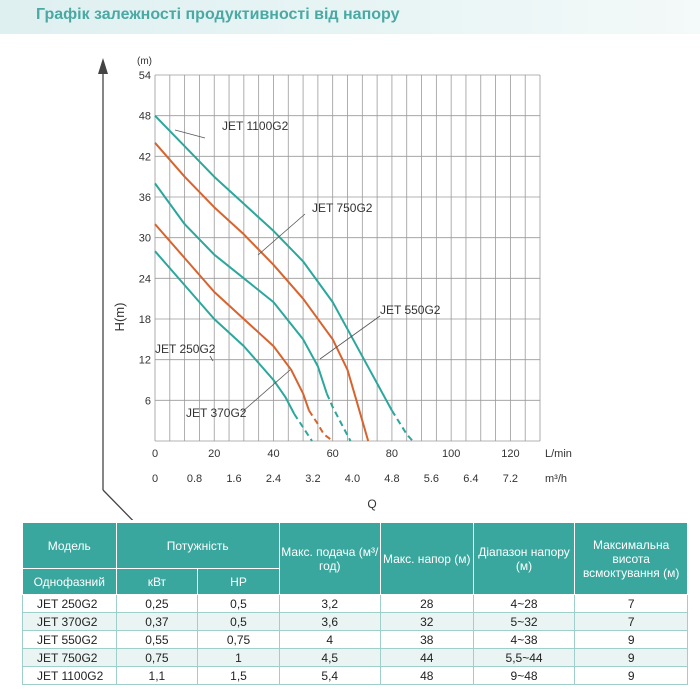 The image size is (700, 700). I want to click on x-tick-label: 40, so click(273, 454).